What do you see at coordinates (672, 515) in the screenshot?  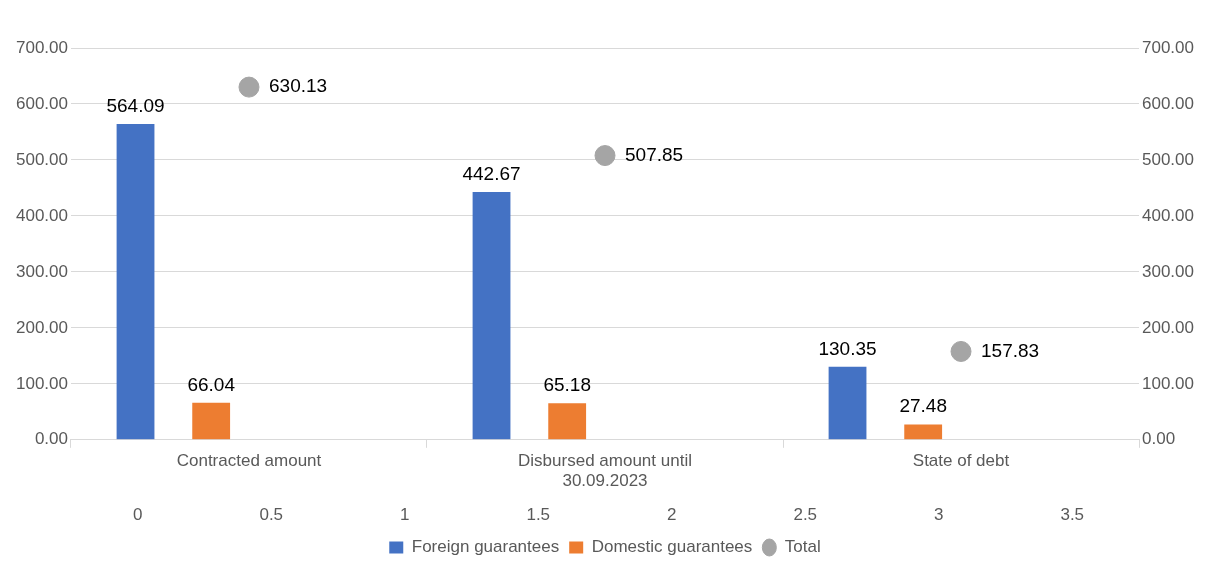 I see `x2-tick-label: 2` at bounding box center [672, 515].